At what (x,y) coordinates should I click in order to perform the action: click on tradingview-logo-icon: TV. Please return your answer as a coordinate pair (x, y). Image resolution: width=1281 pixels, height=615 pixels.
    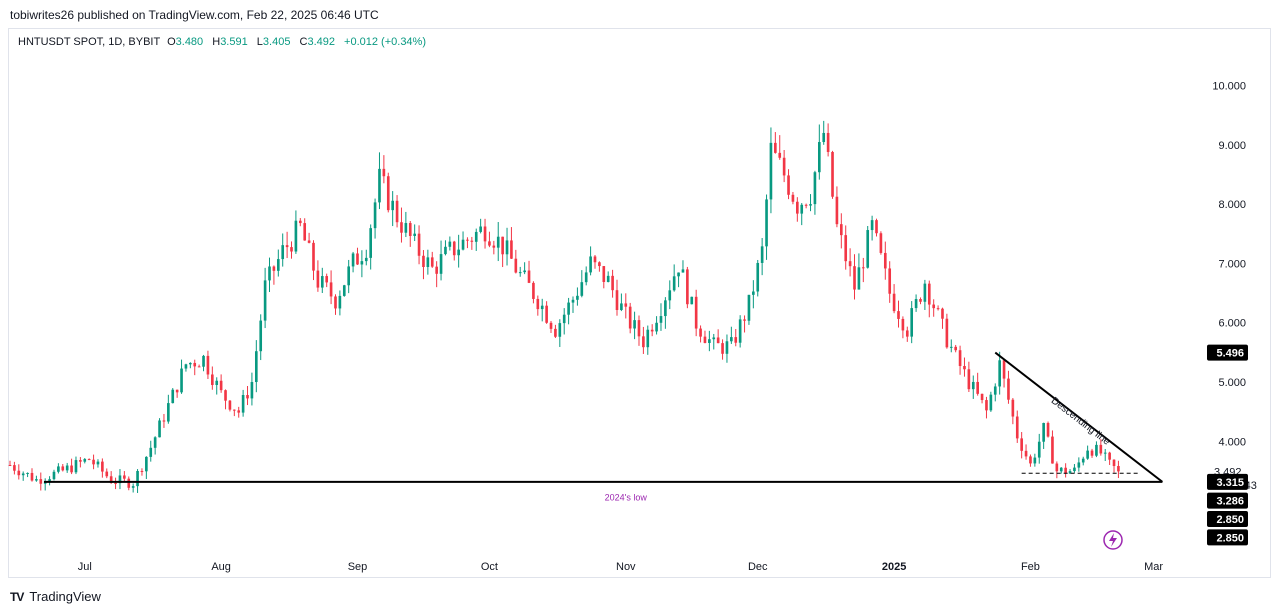
    Looking at the image, I should click on (17, 596).